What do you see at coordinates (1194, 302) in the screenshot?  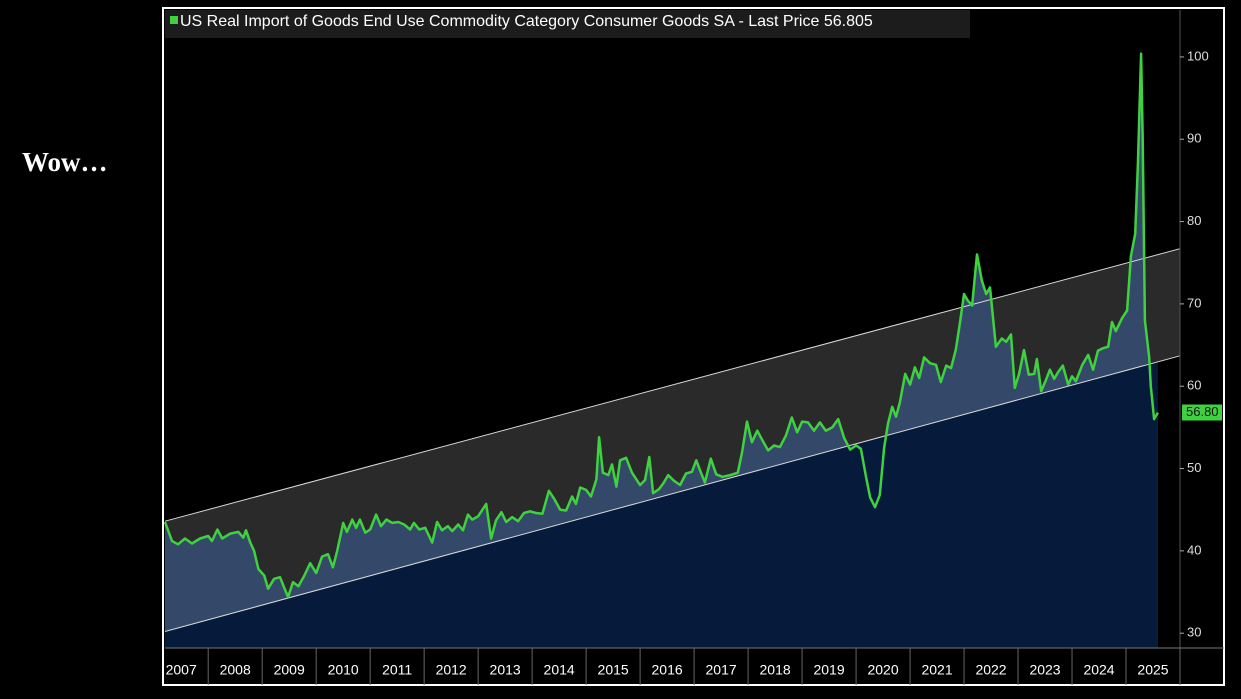 I see `y-tick-label: 70` at bounding box center [1194, 302].